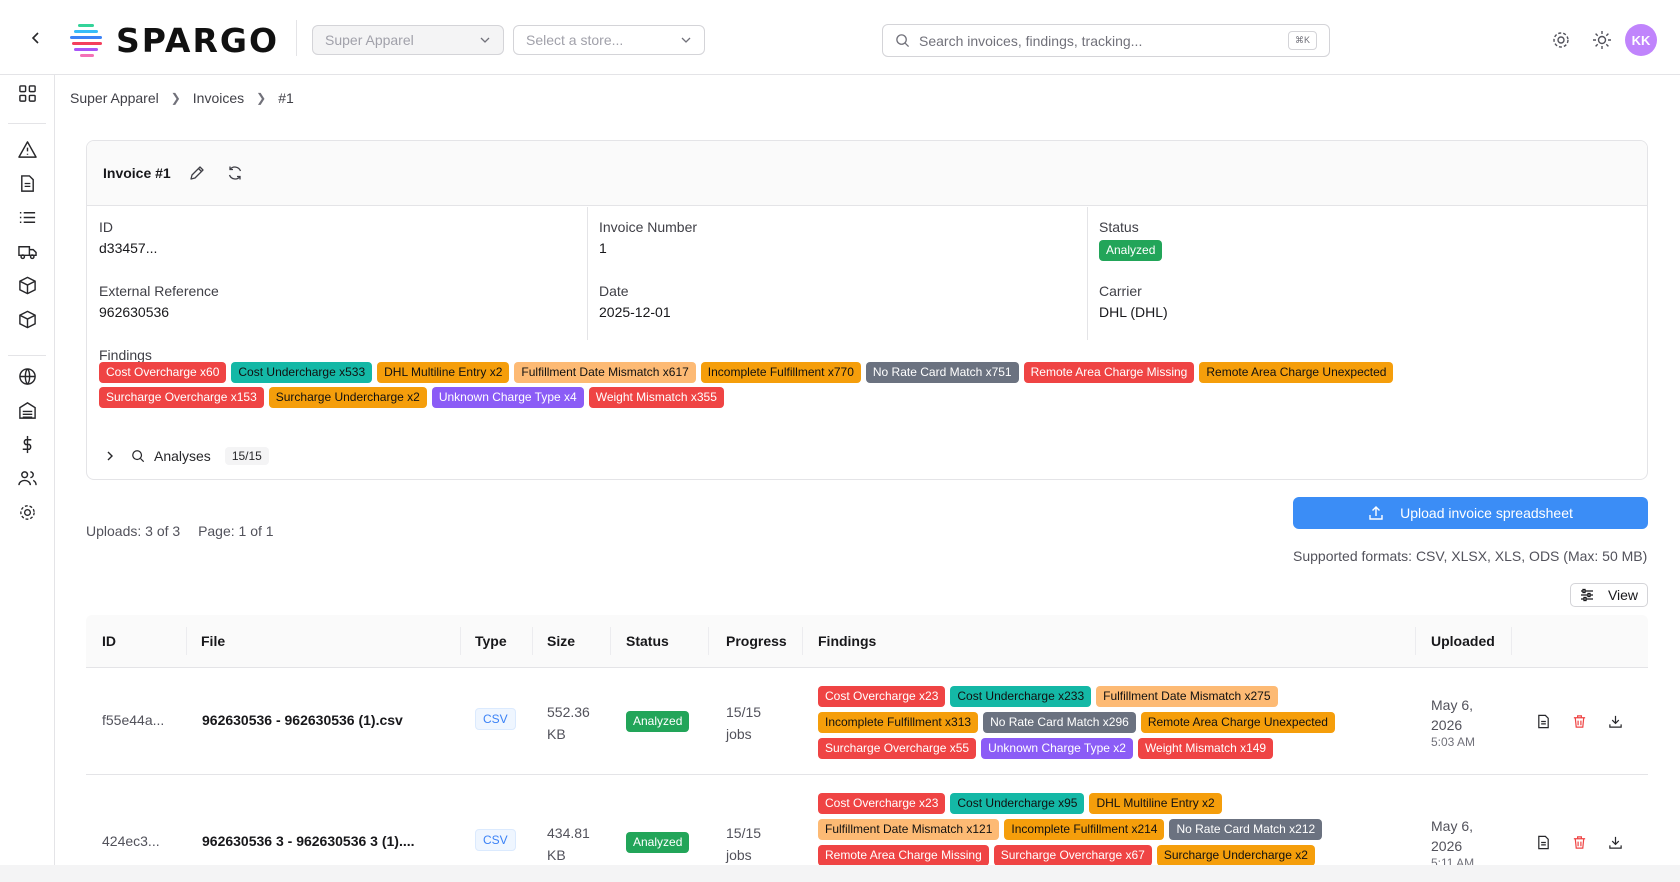 The image size is (1680, 882). I want to click on column-header-progress: Progress, so click(756, 641).